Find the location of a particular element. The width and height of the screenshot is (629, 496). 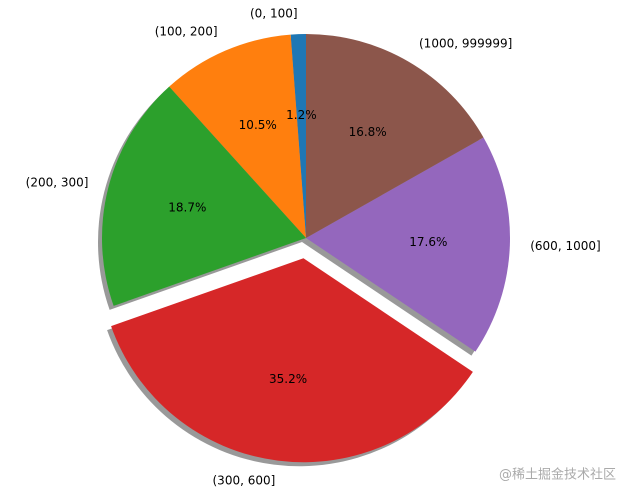

slice-label: (1000, 999999] is located at coordinates (465, 44).